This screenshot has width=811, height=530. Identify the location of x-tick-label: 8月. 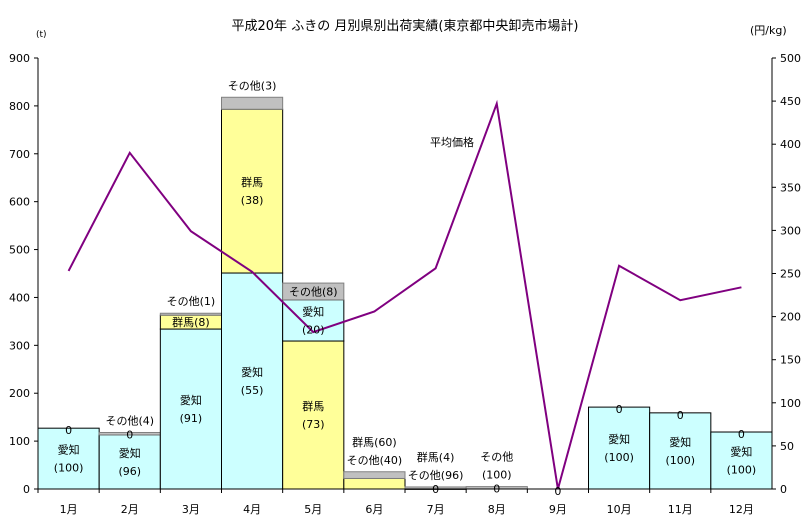
(497, 509).